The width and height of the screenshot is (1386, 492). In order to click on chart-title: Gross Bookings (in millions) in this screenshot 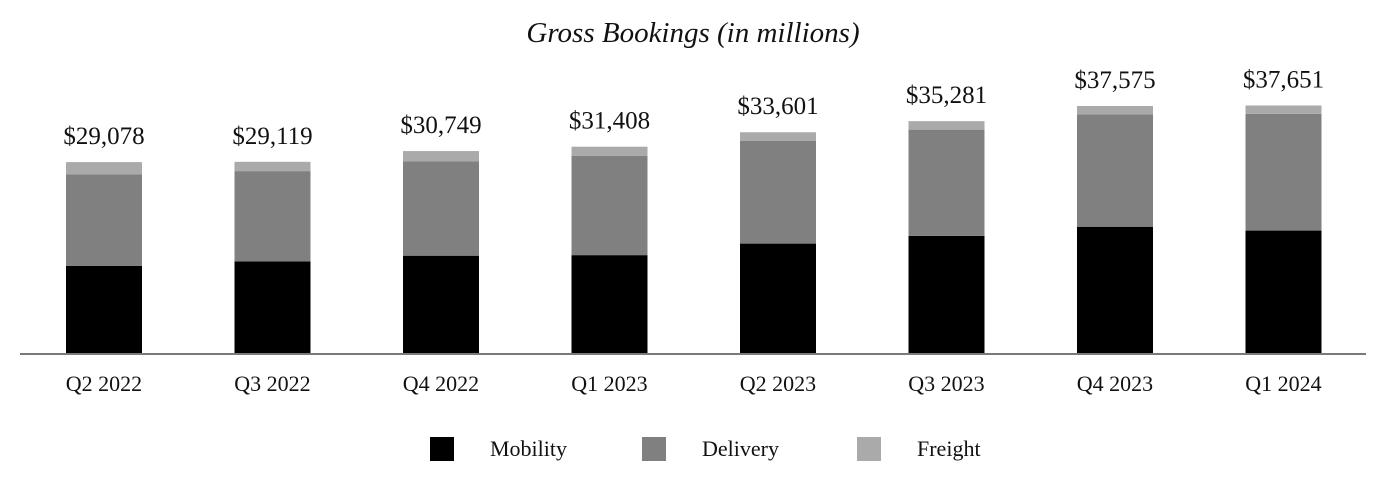, I will do `click(692, 33)`.